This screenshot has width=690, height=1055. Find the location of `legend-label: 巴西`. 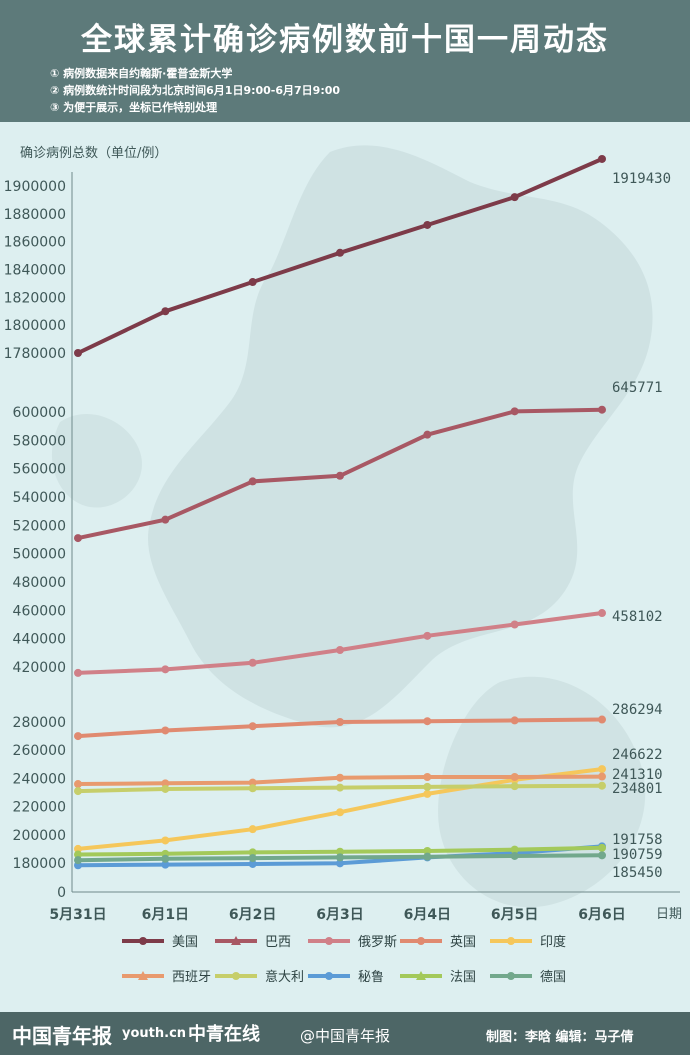

legend-label: 巴西 is located at coordinates (278, 942).